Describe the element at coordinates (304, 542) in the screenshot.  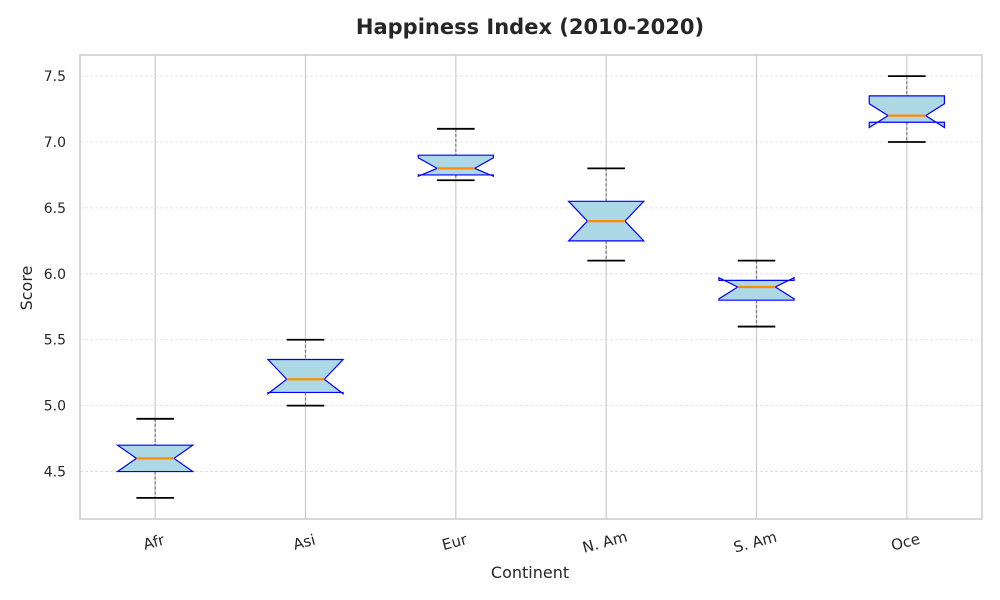
I see `x-tick-label: Asi` at that location.